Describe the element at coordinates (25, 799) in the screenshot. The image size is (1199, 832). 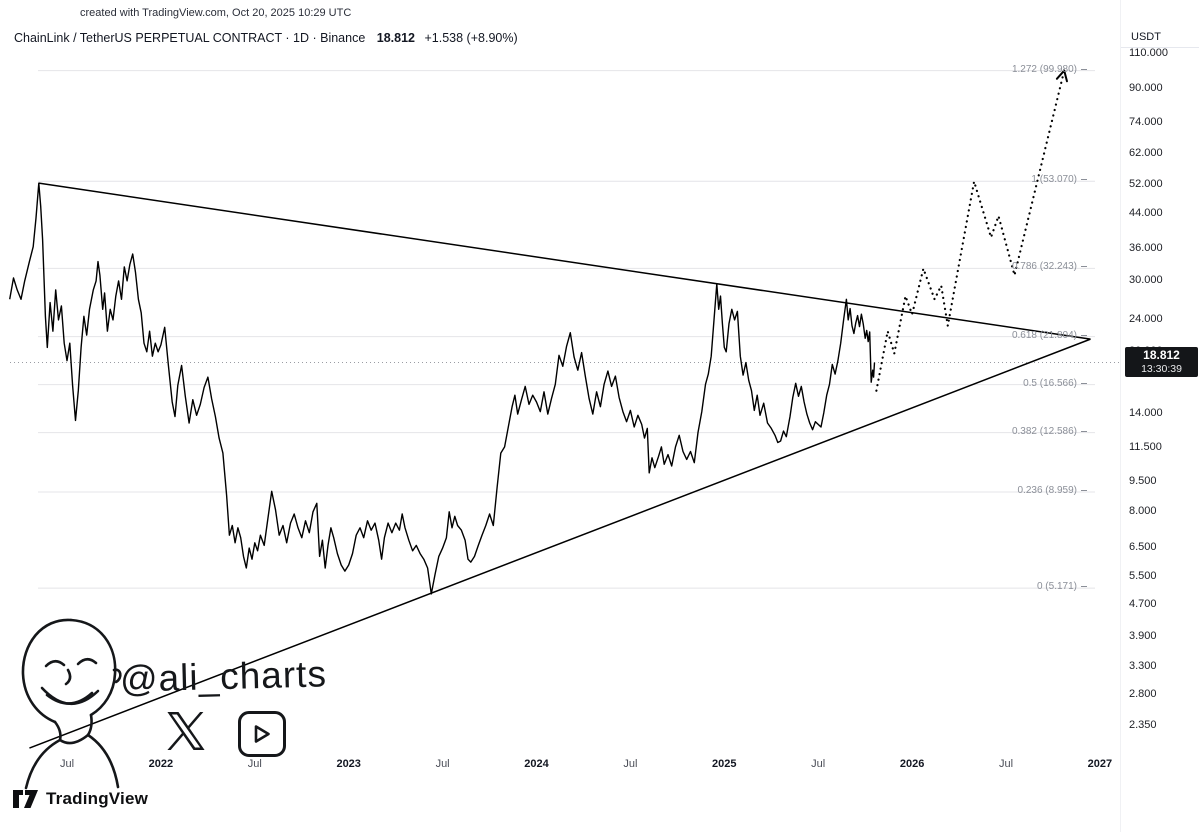
I see `tradingview-logo-icon` at that location.